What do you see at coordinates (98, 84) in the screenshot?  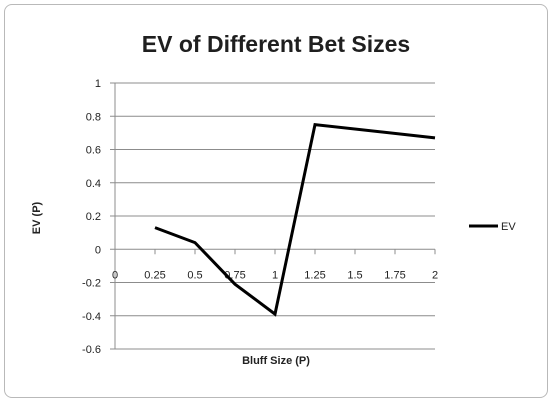 I see `y-tick-label: 1` at bounding box center [98, 84].